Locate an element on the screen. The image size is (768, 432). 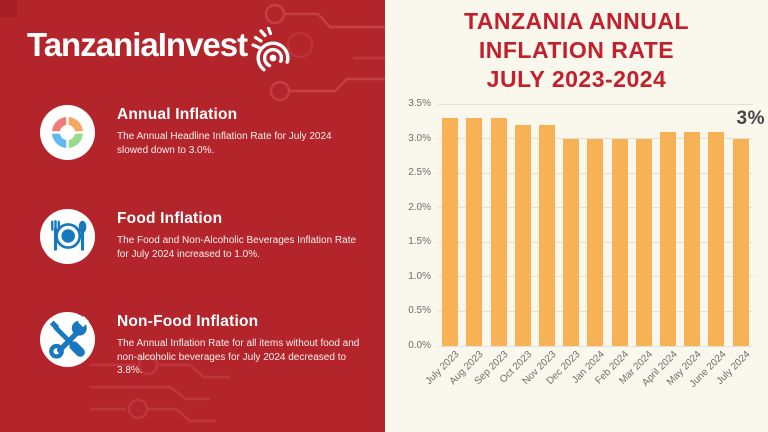
bar-april-2024 is located at coordinates (667, 238).